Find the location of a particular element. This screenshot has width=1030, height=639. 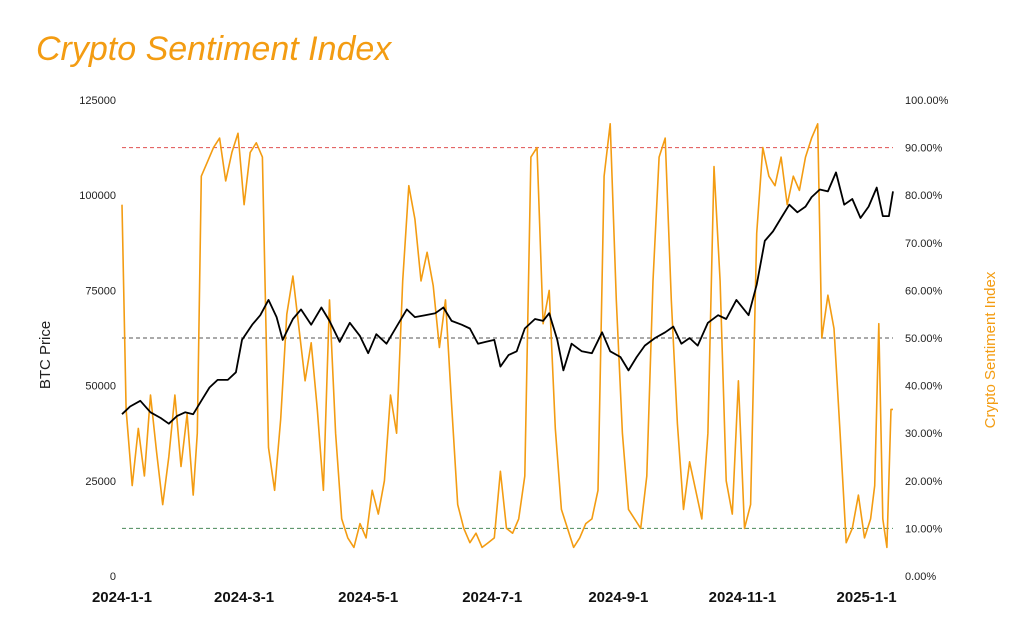

y-left-tick-label: 100000 is located at coordinates (97, 196).